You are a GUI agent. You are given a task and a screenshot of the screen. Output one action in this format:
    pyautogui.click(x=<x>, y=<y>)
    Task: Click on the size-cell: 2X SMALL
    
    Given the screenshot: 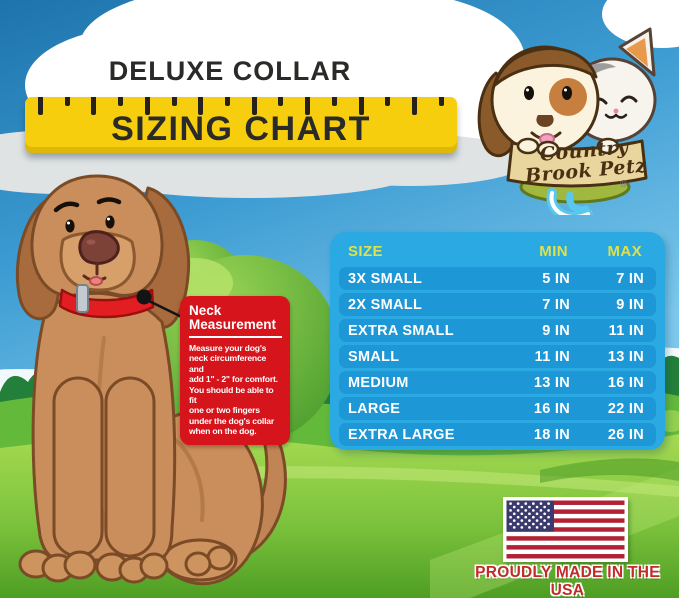 What is the action you would take?
    pyautogui.click(x=385, y=304)
    